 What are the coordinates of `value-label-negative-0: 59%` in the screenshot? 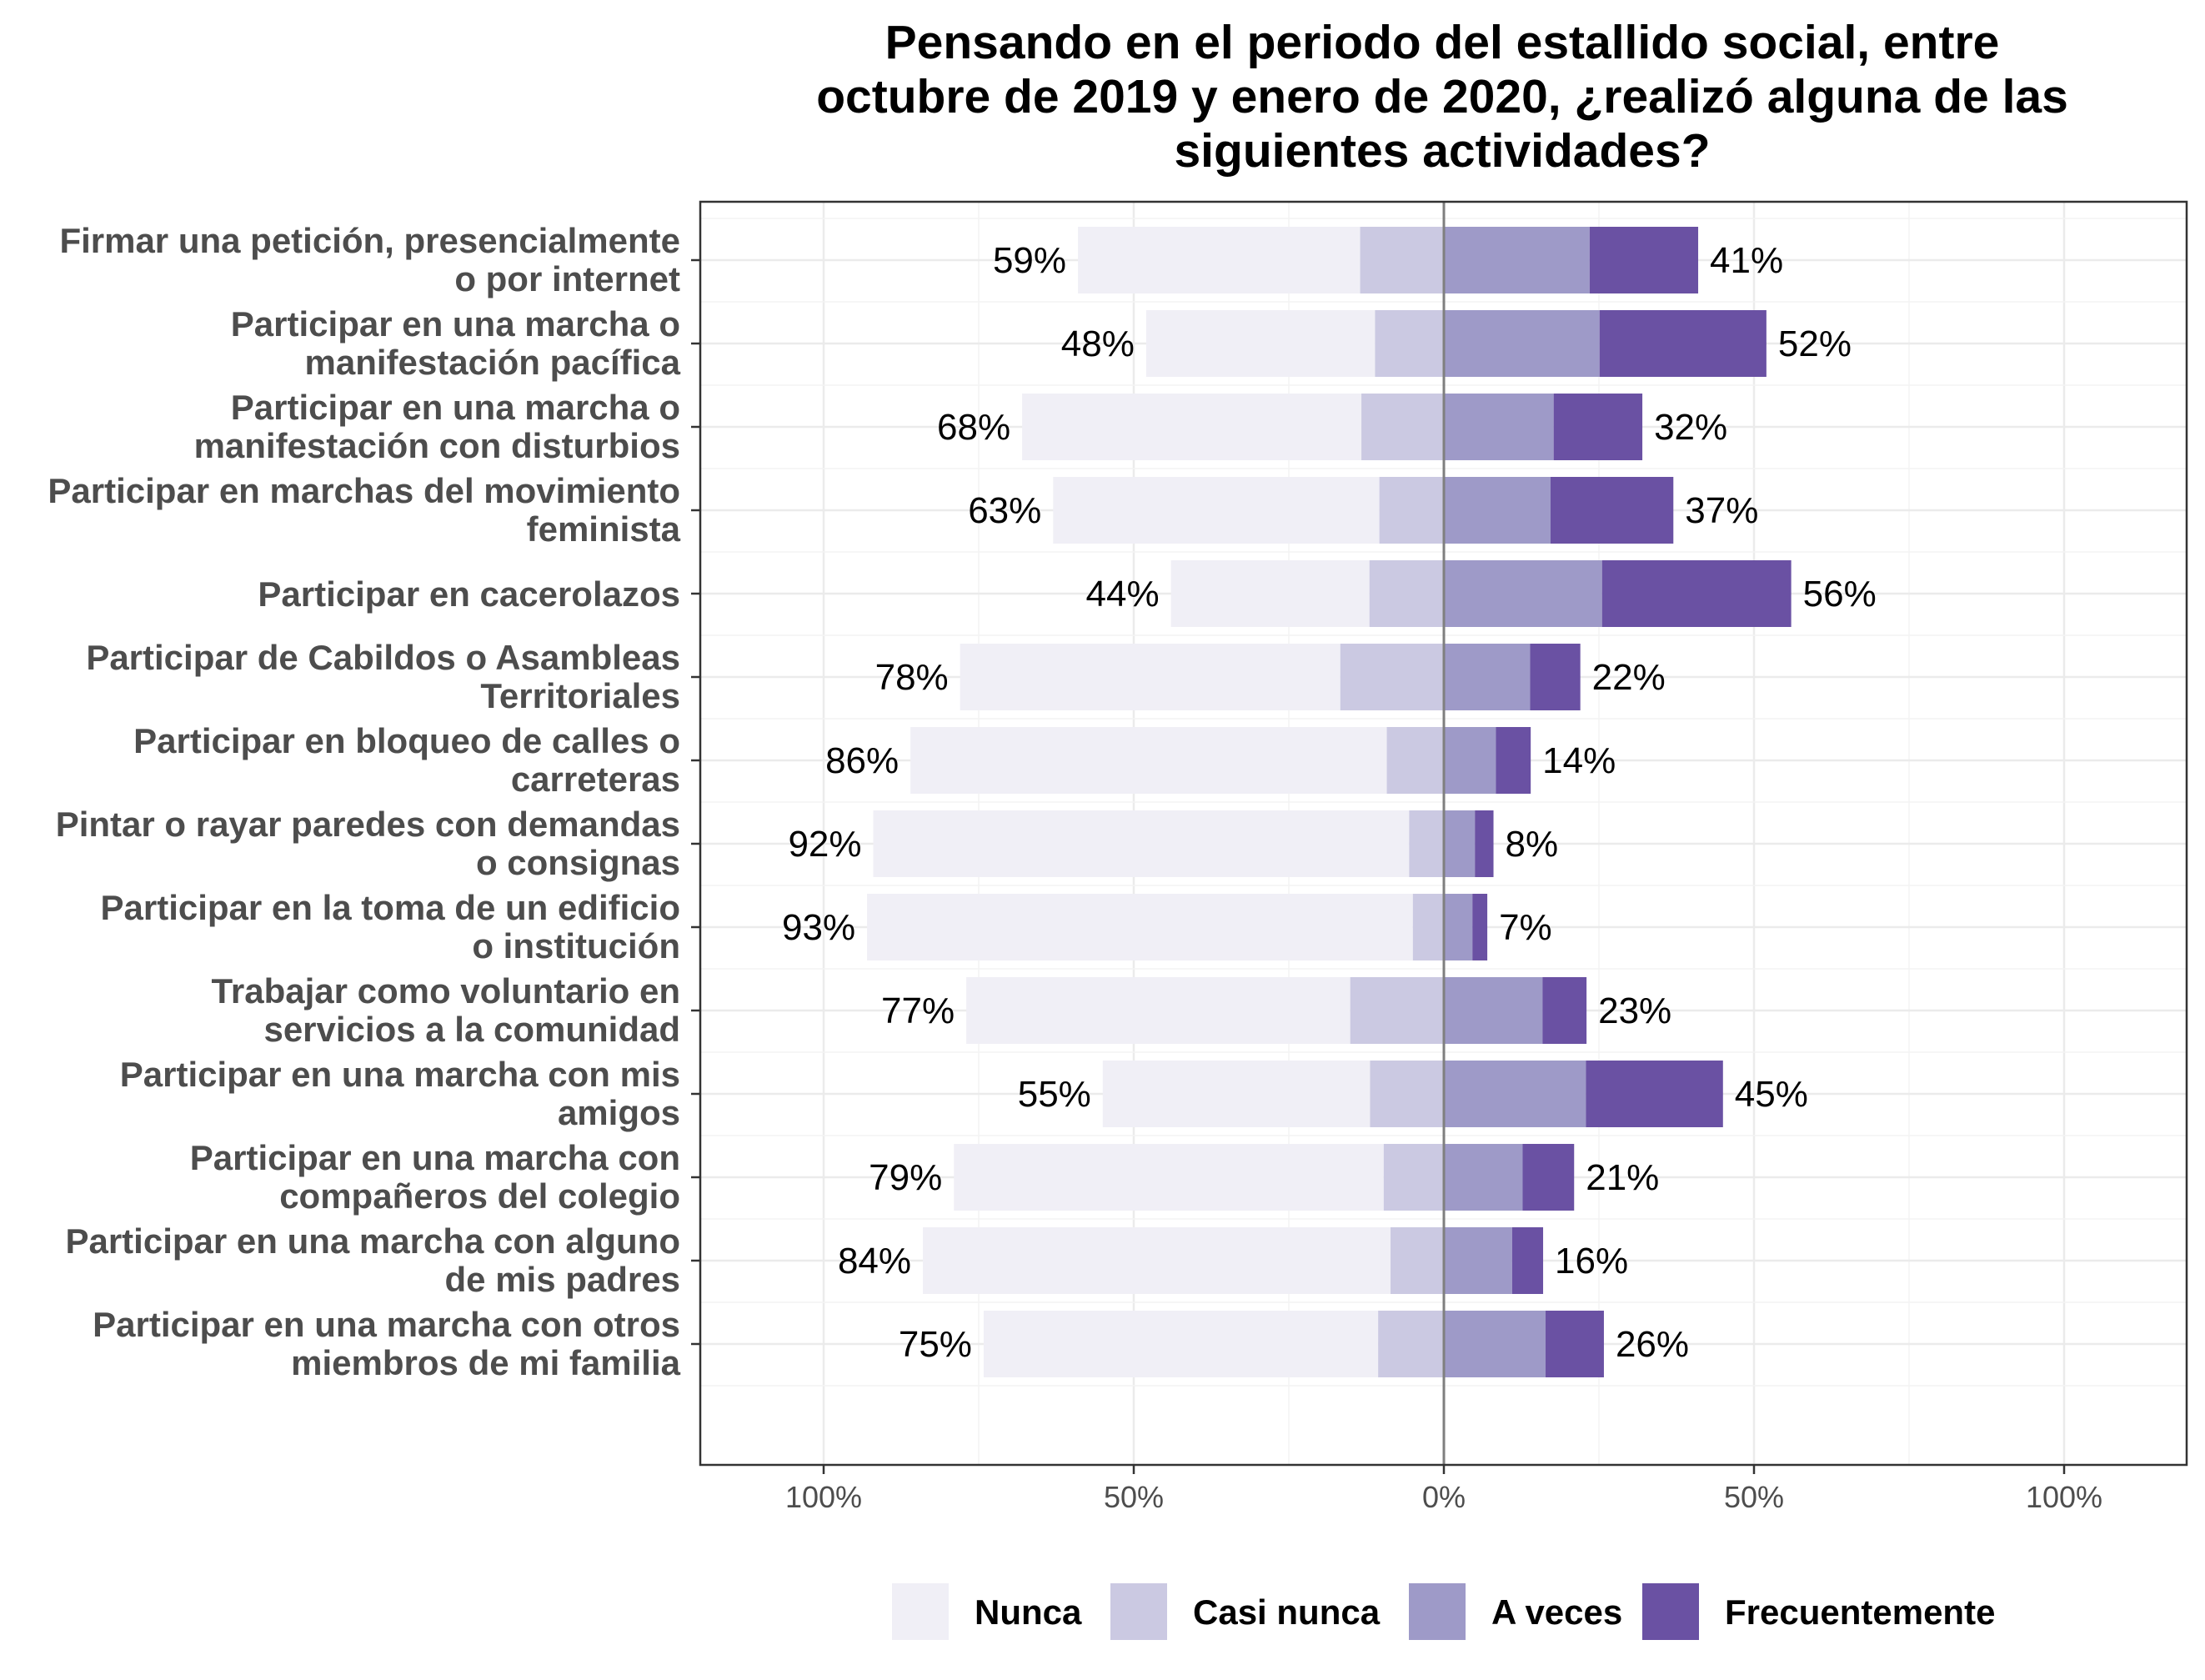 It's located at (1029, 260).